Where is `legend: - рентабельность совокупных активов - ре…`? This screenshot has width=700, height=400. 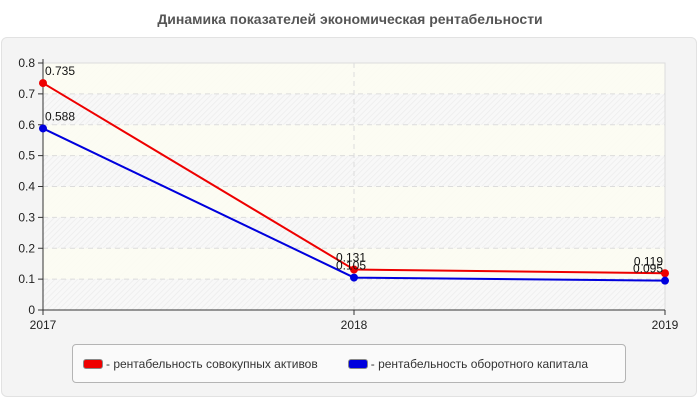 legend: - рентабельность совокупных активов - ре… is located at coordinates (349, 363).